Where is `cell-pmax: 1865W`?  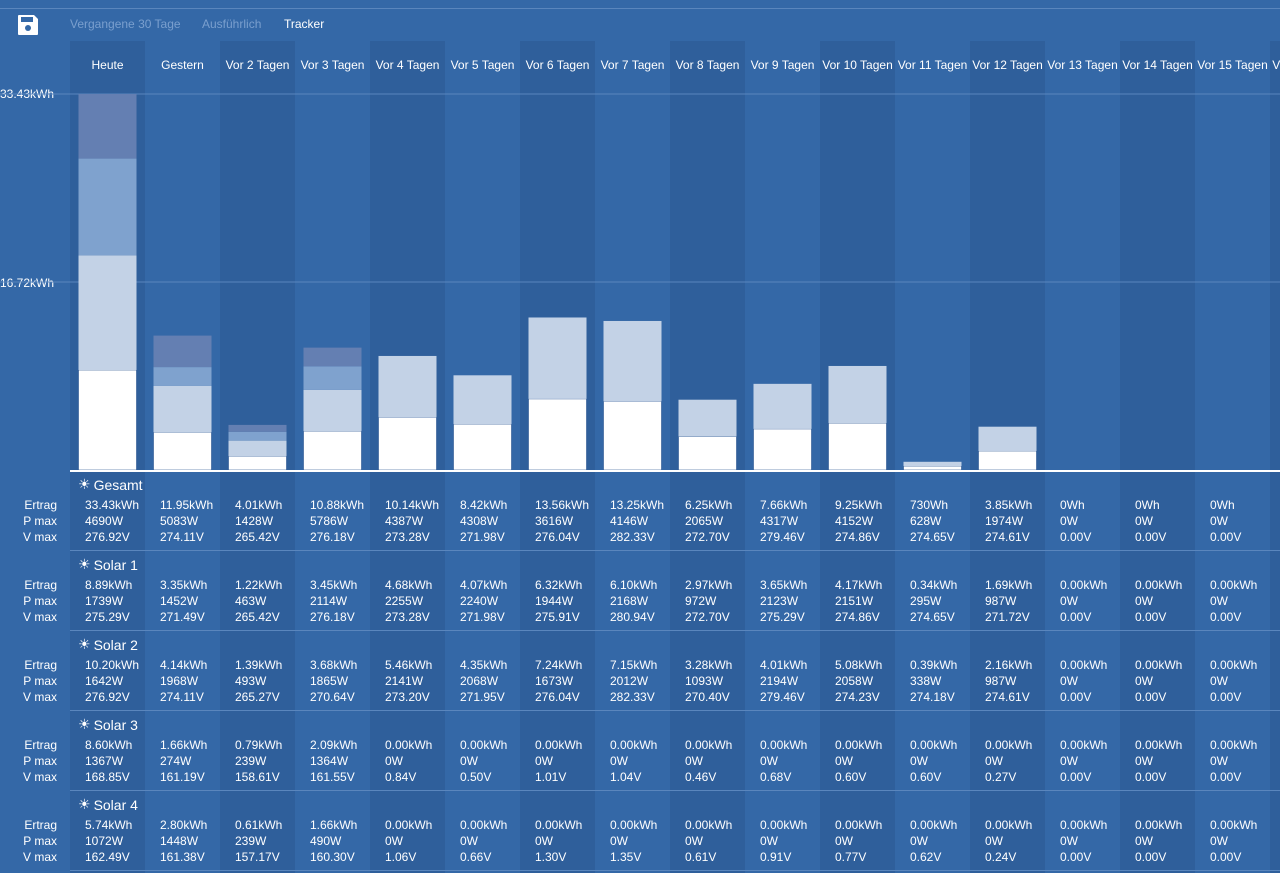
cell-pmax: 1865W is located at coordinates (329, 681).